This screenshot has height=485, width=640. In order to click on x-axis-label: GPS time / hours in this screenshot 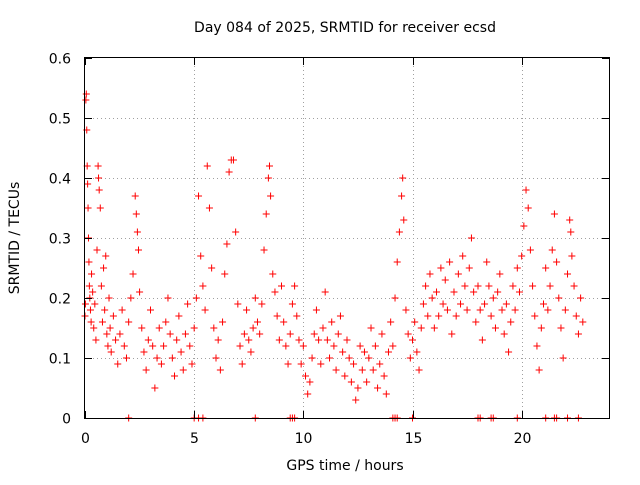, I will do `click(344, 466)`.